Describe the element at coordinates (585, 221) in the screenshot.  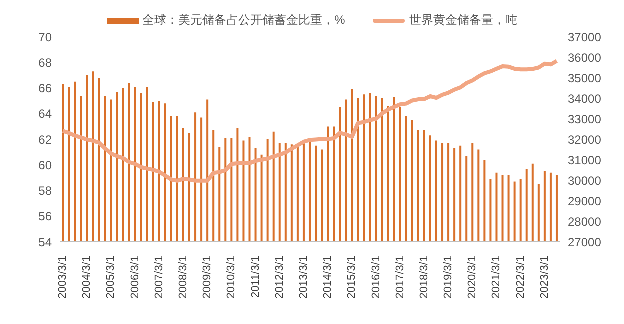
I see `y2-tick-label: 28000` at that location.